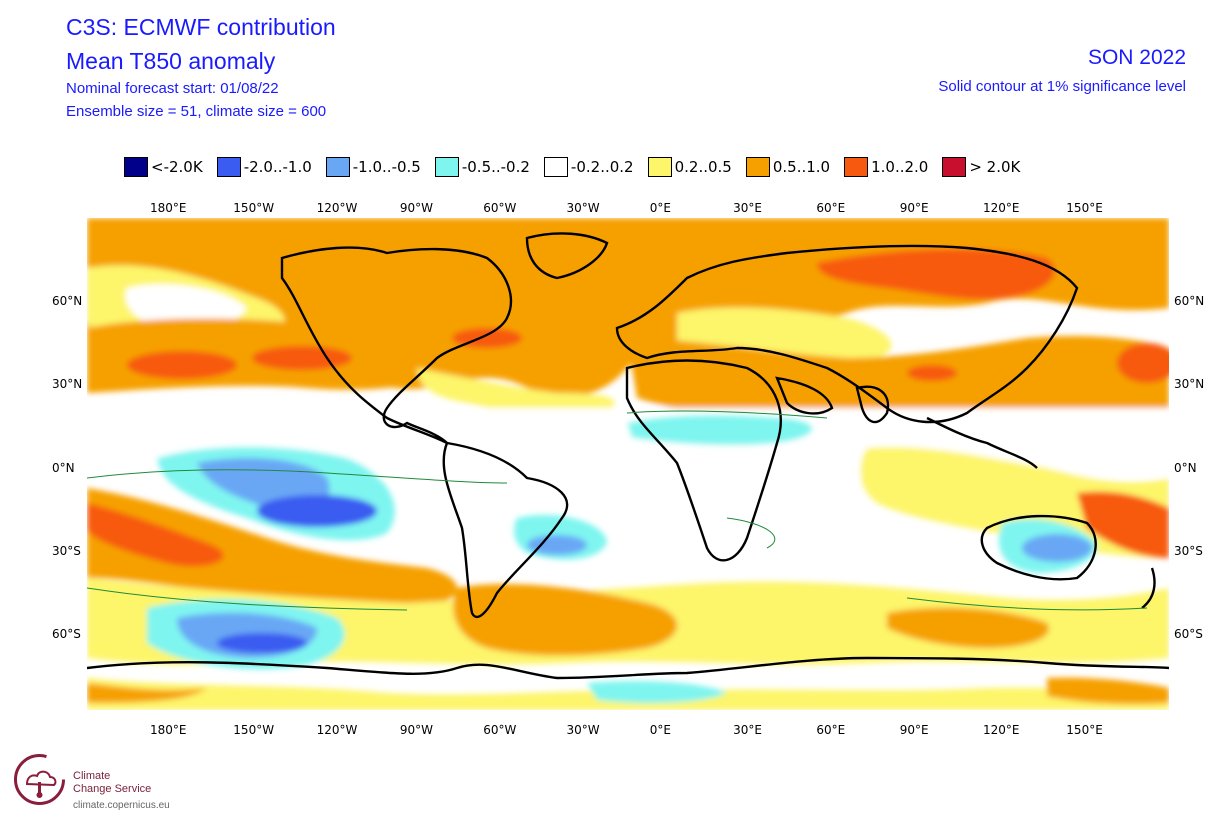 The width and height of the screenshot is (1226, 815). What do you see at coordinates (201, 27) in the screenshot?
I see `map-title: C3S: ECMWF contribution` at bounding box center [201, 27].